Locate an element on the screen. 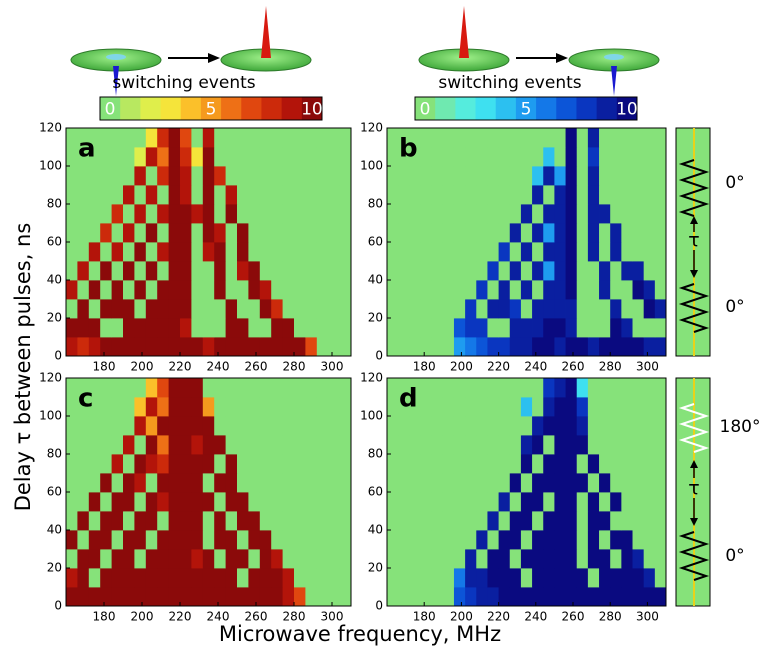 This screenshot has height=655, width=771. colorbar-tick-label: 0 is located at coordinates (110, 110).